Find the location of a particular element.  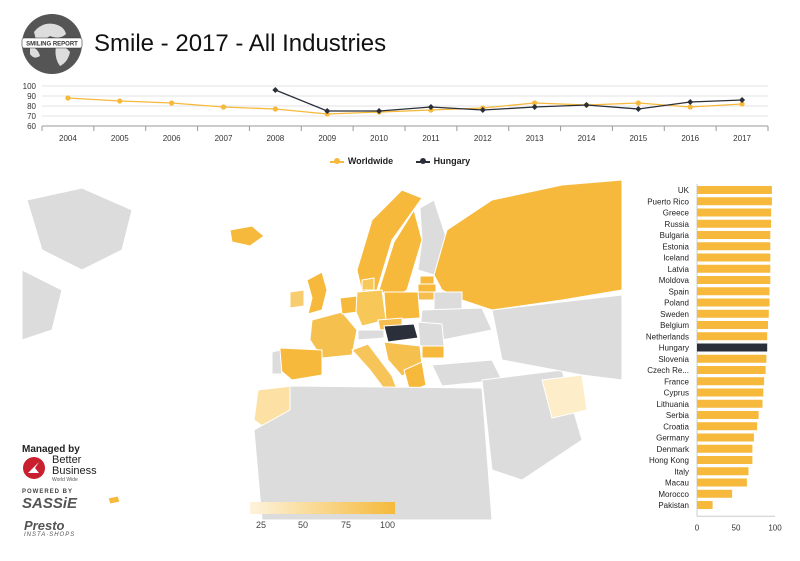

bar-label: Denmark is located at coordinates (673, 449).